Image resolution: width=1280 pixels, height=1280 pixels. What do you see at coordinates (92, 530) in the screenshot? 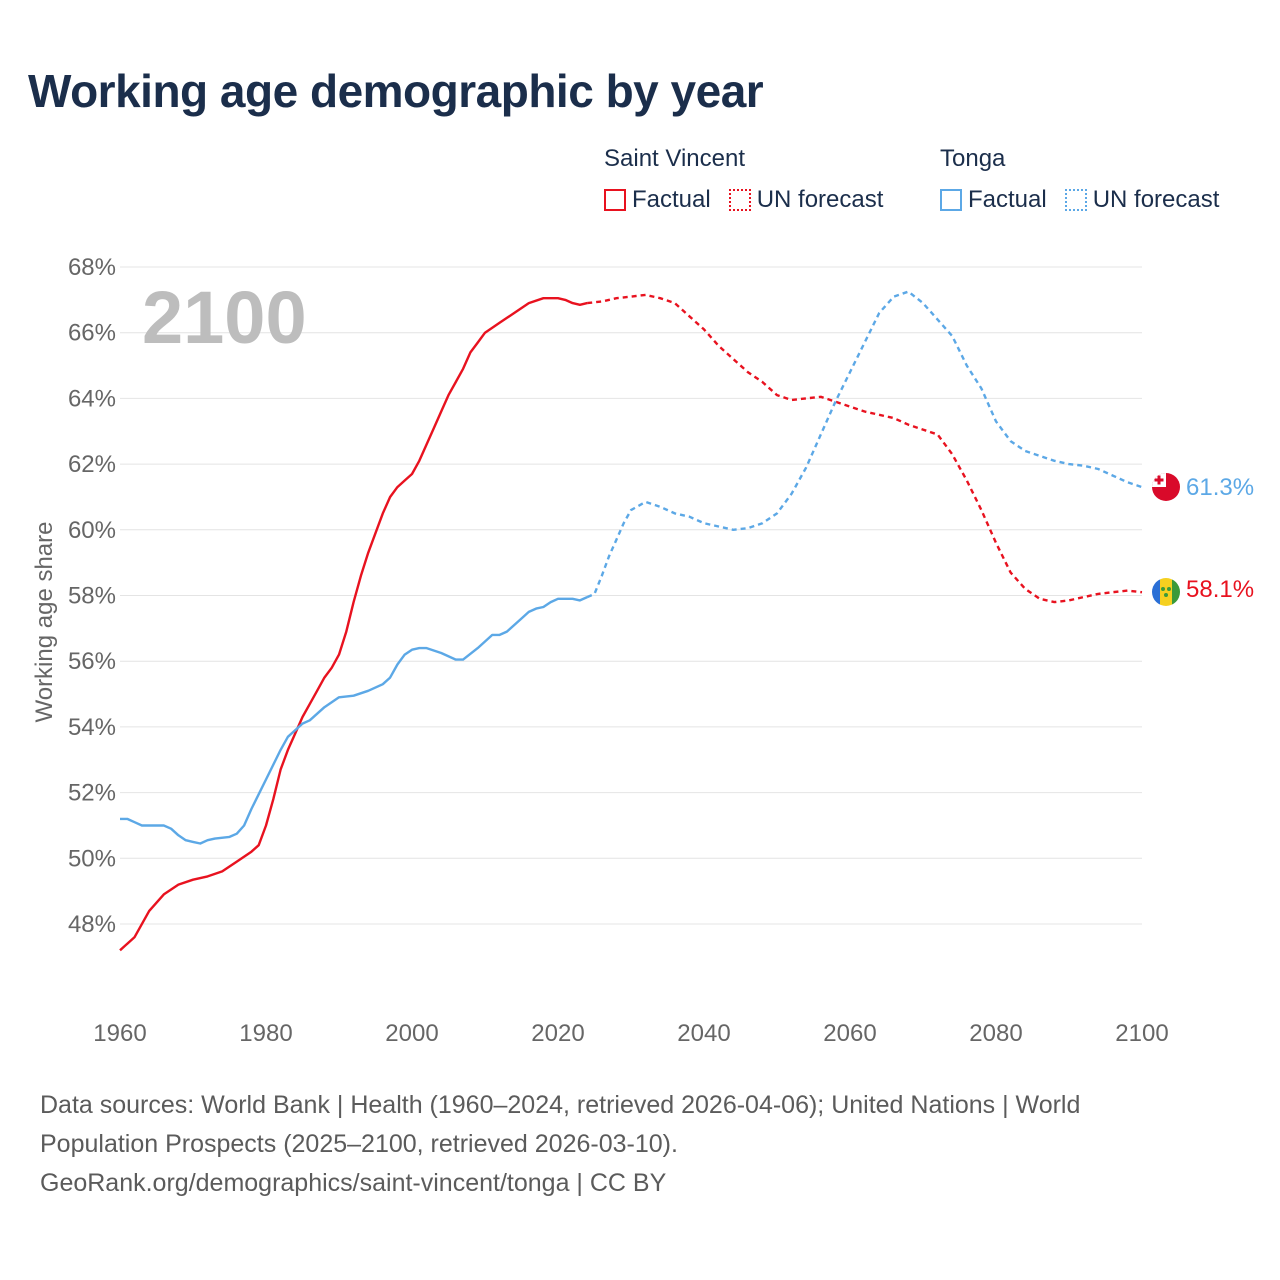
I see `y-tick-label: 60%` at bounding box center [92, 530].